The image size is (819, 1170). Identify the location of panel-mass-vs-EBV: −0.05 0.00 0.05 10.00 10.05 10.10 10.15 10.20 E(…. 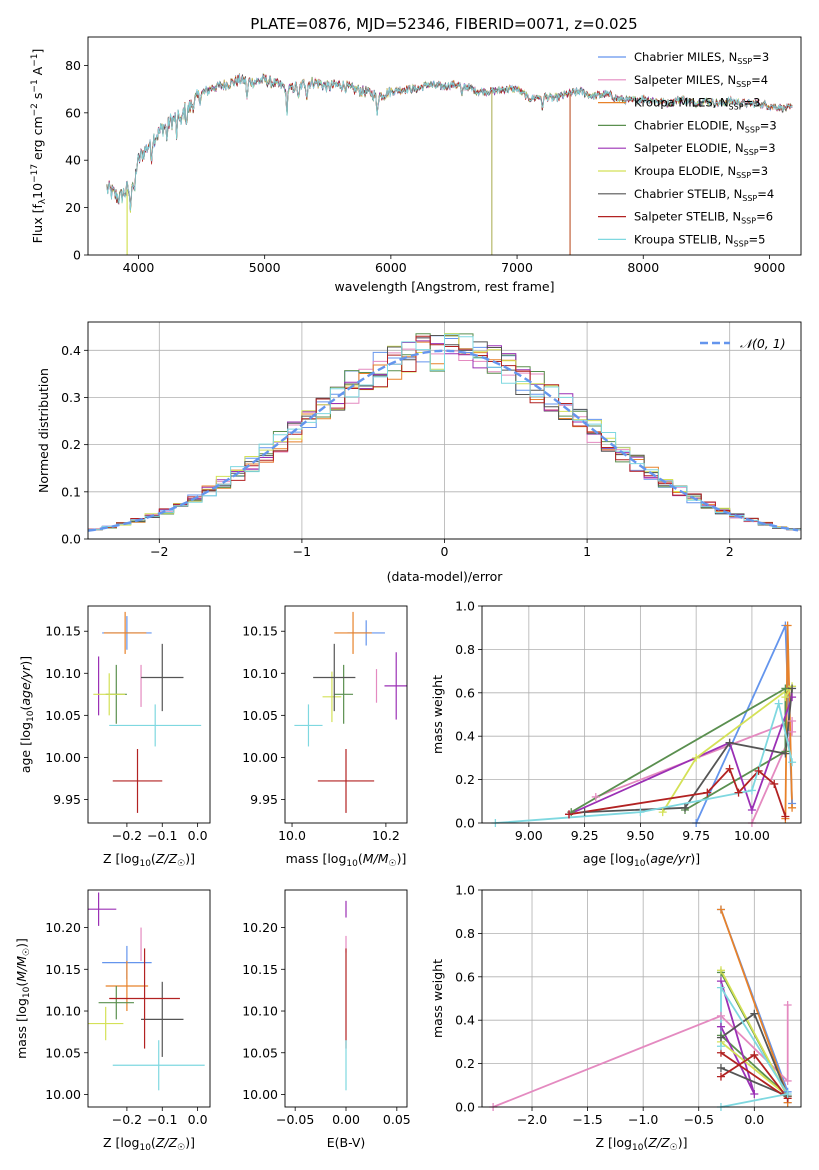
(326, 1019).